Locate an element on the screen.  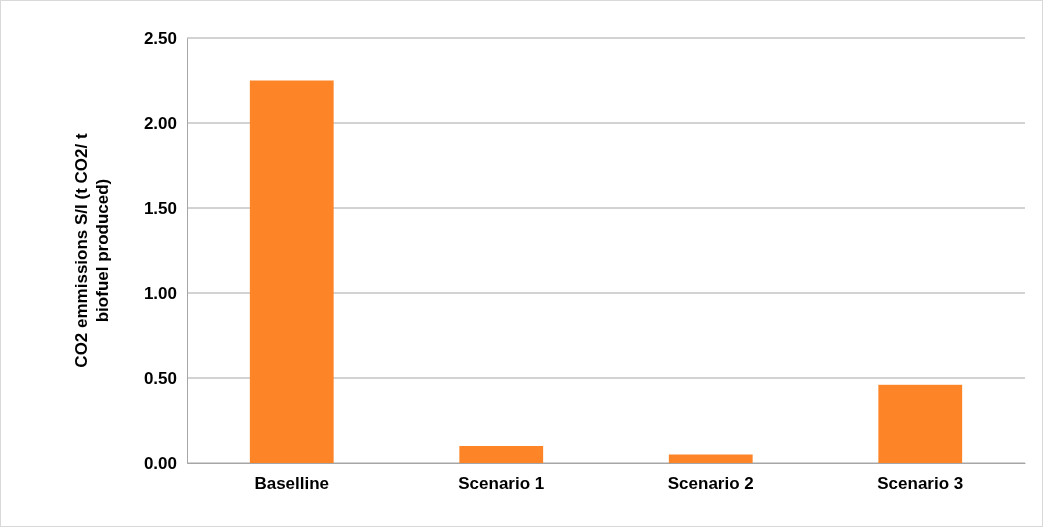
x-tick-label: Scenario 3 is located at coordinates (920, 484).